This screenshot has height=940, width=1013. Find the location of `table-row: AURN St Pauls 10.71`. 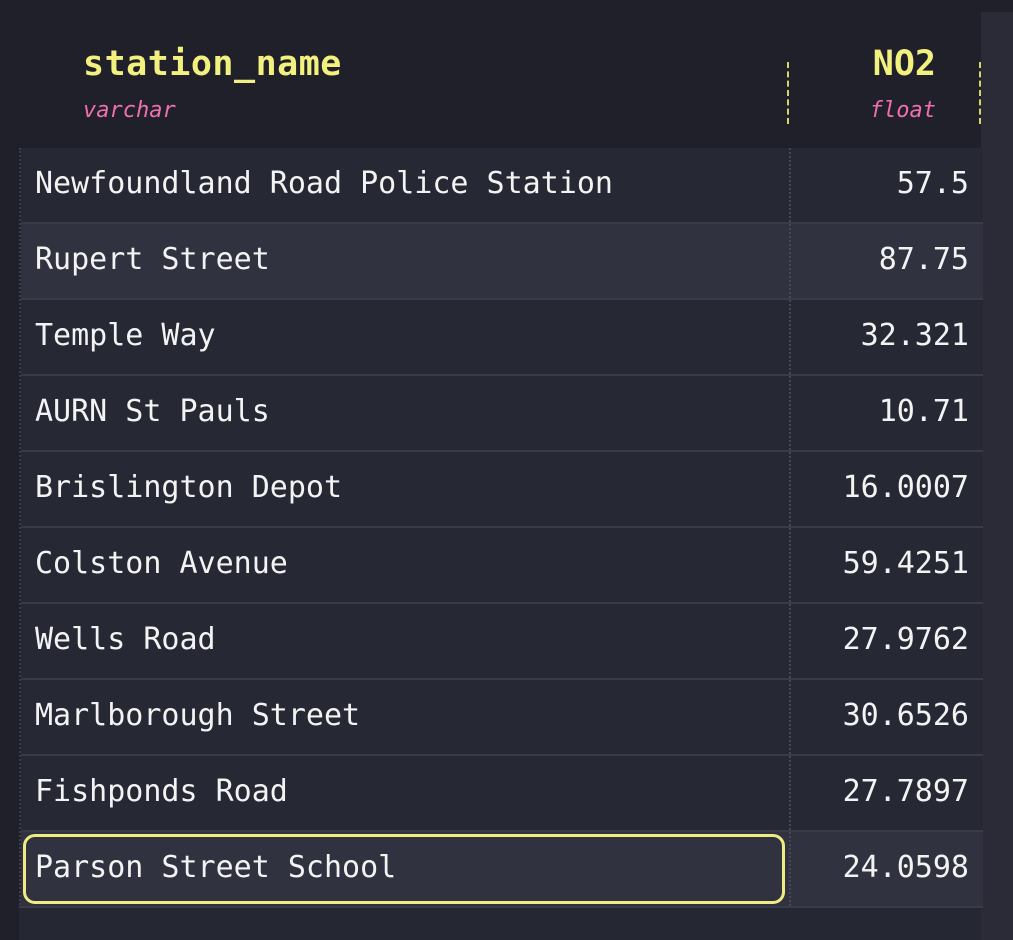

table-row: AURN St Pauls 10.71 is located at coordinates (502, 414).